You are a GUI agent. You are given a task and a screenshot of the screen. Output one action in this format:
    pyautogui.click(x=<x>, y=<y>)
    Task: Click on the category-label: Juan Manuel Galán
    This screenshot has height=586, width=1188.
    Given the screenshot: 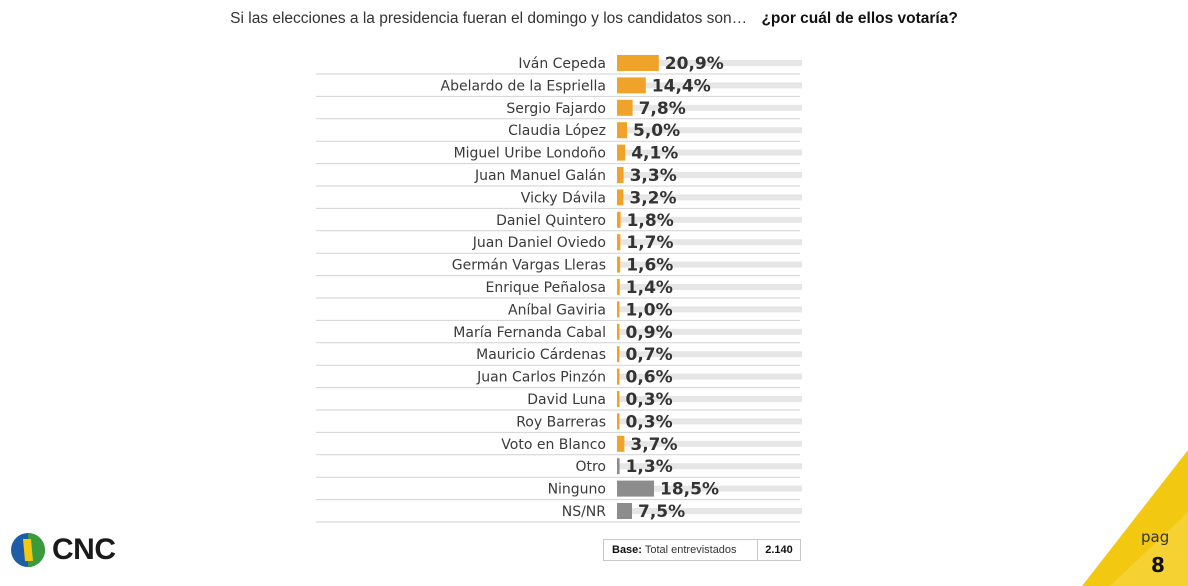 What is the action you would take?
    pyautogui.click(x=540, y=176)
    